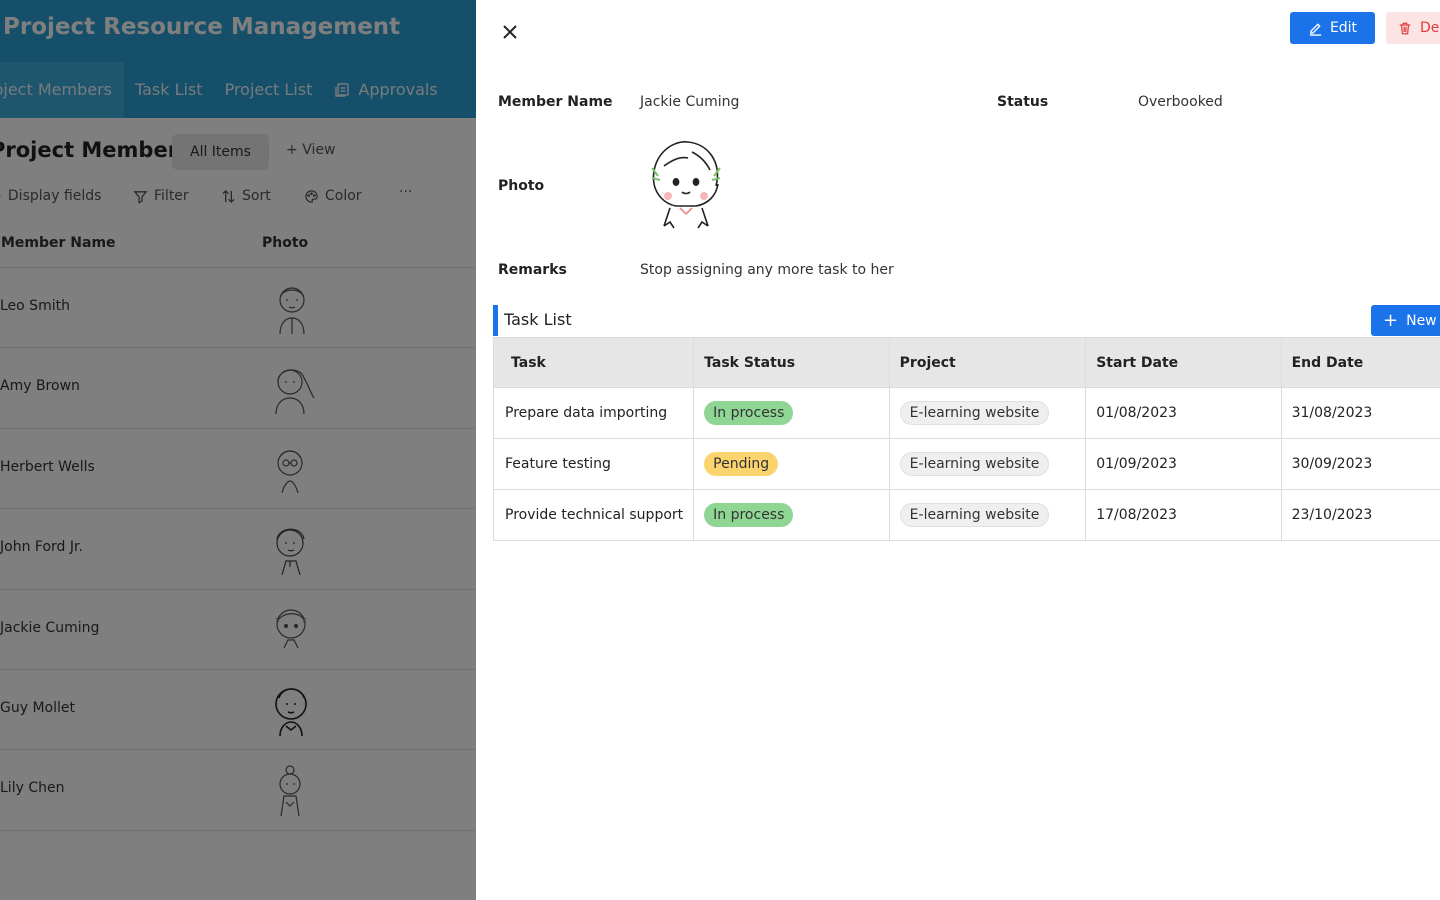  I want to click on task-list-title: Task List, so click(538, 319).